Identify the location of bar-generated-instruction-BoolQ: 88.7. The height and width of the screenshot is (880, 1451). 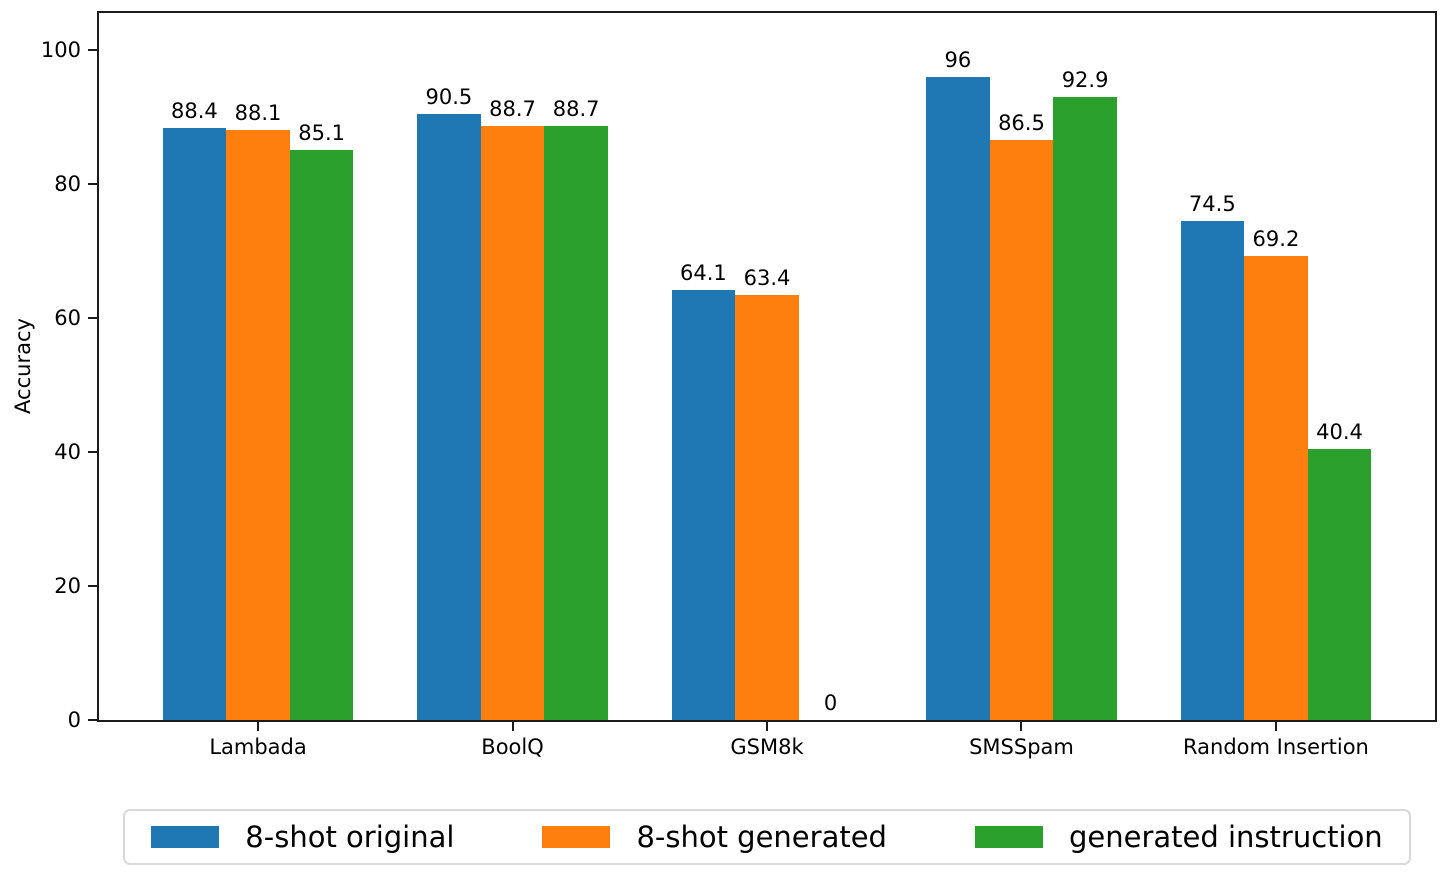
(576, 408).